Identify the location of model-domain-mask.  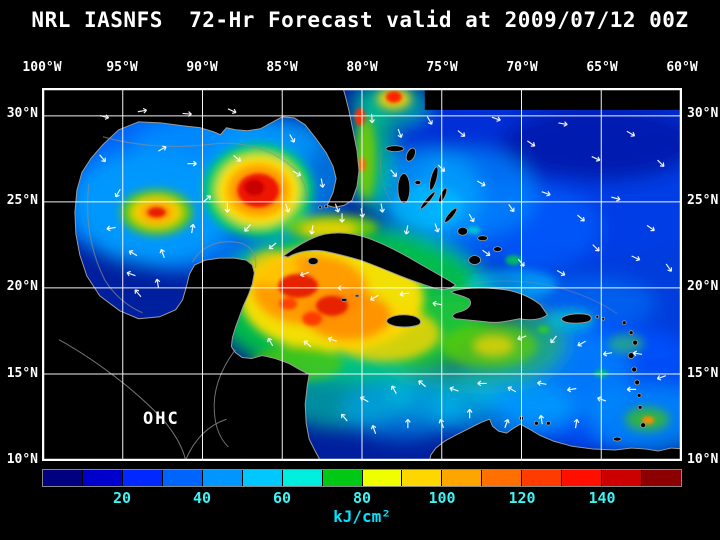
(552, 99).